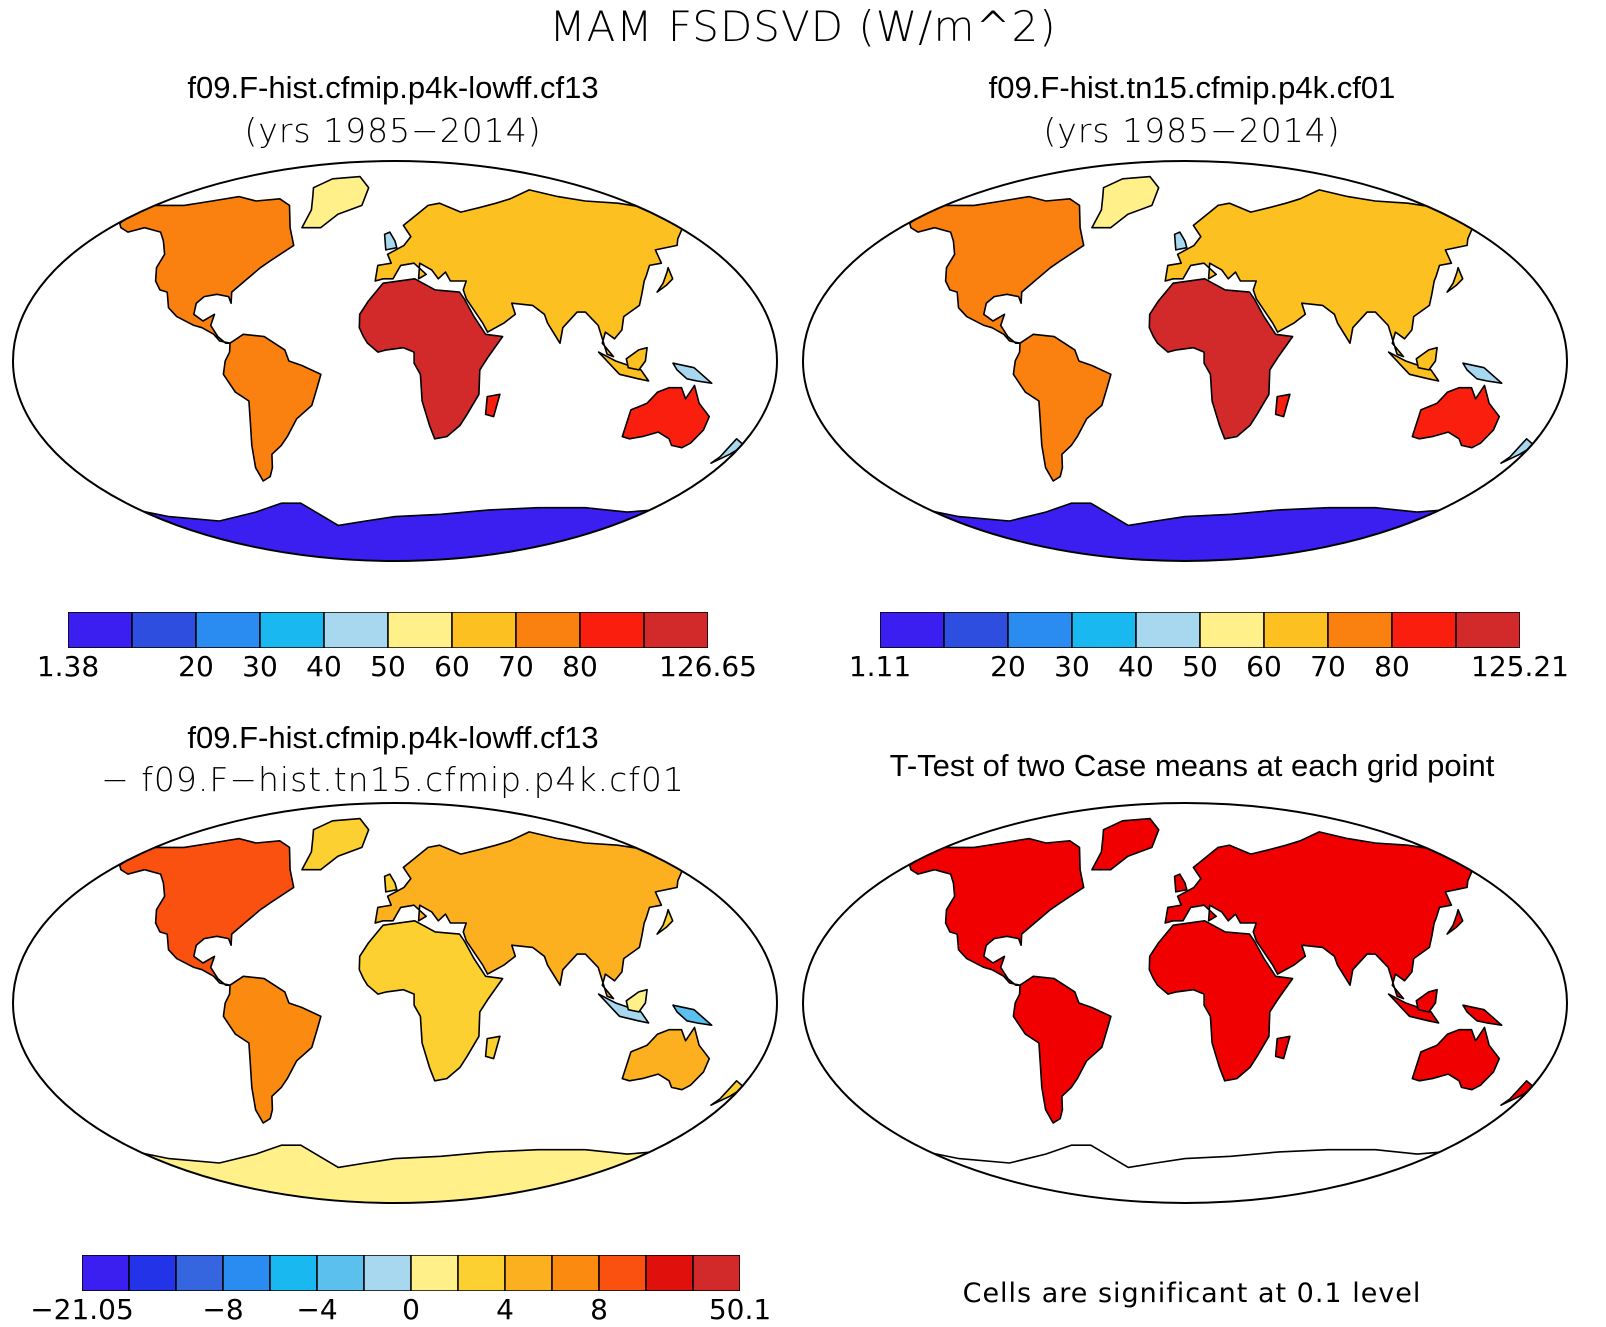 This screenshot has height=1327, width=1606. I want to click on colorbar-panel-1: 1.38 20 30 40 50 60 70 80 126.65, so click(397, 647).